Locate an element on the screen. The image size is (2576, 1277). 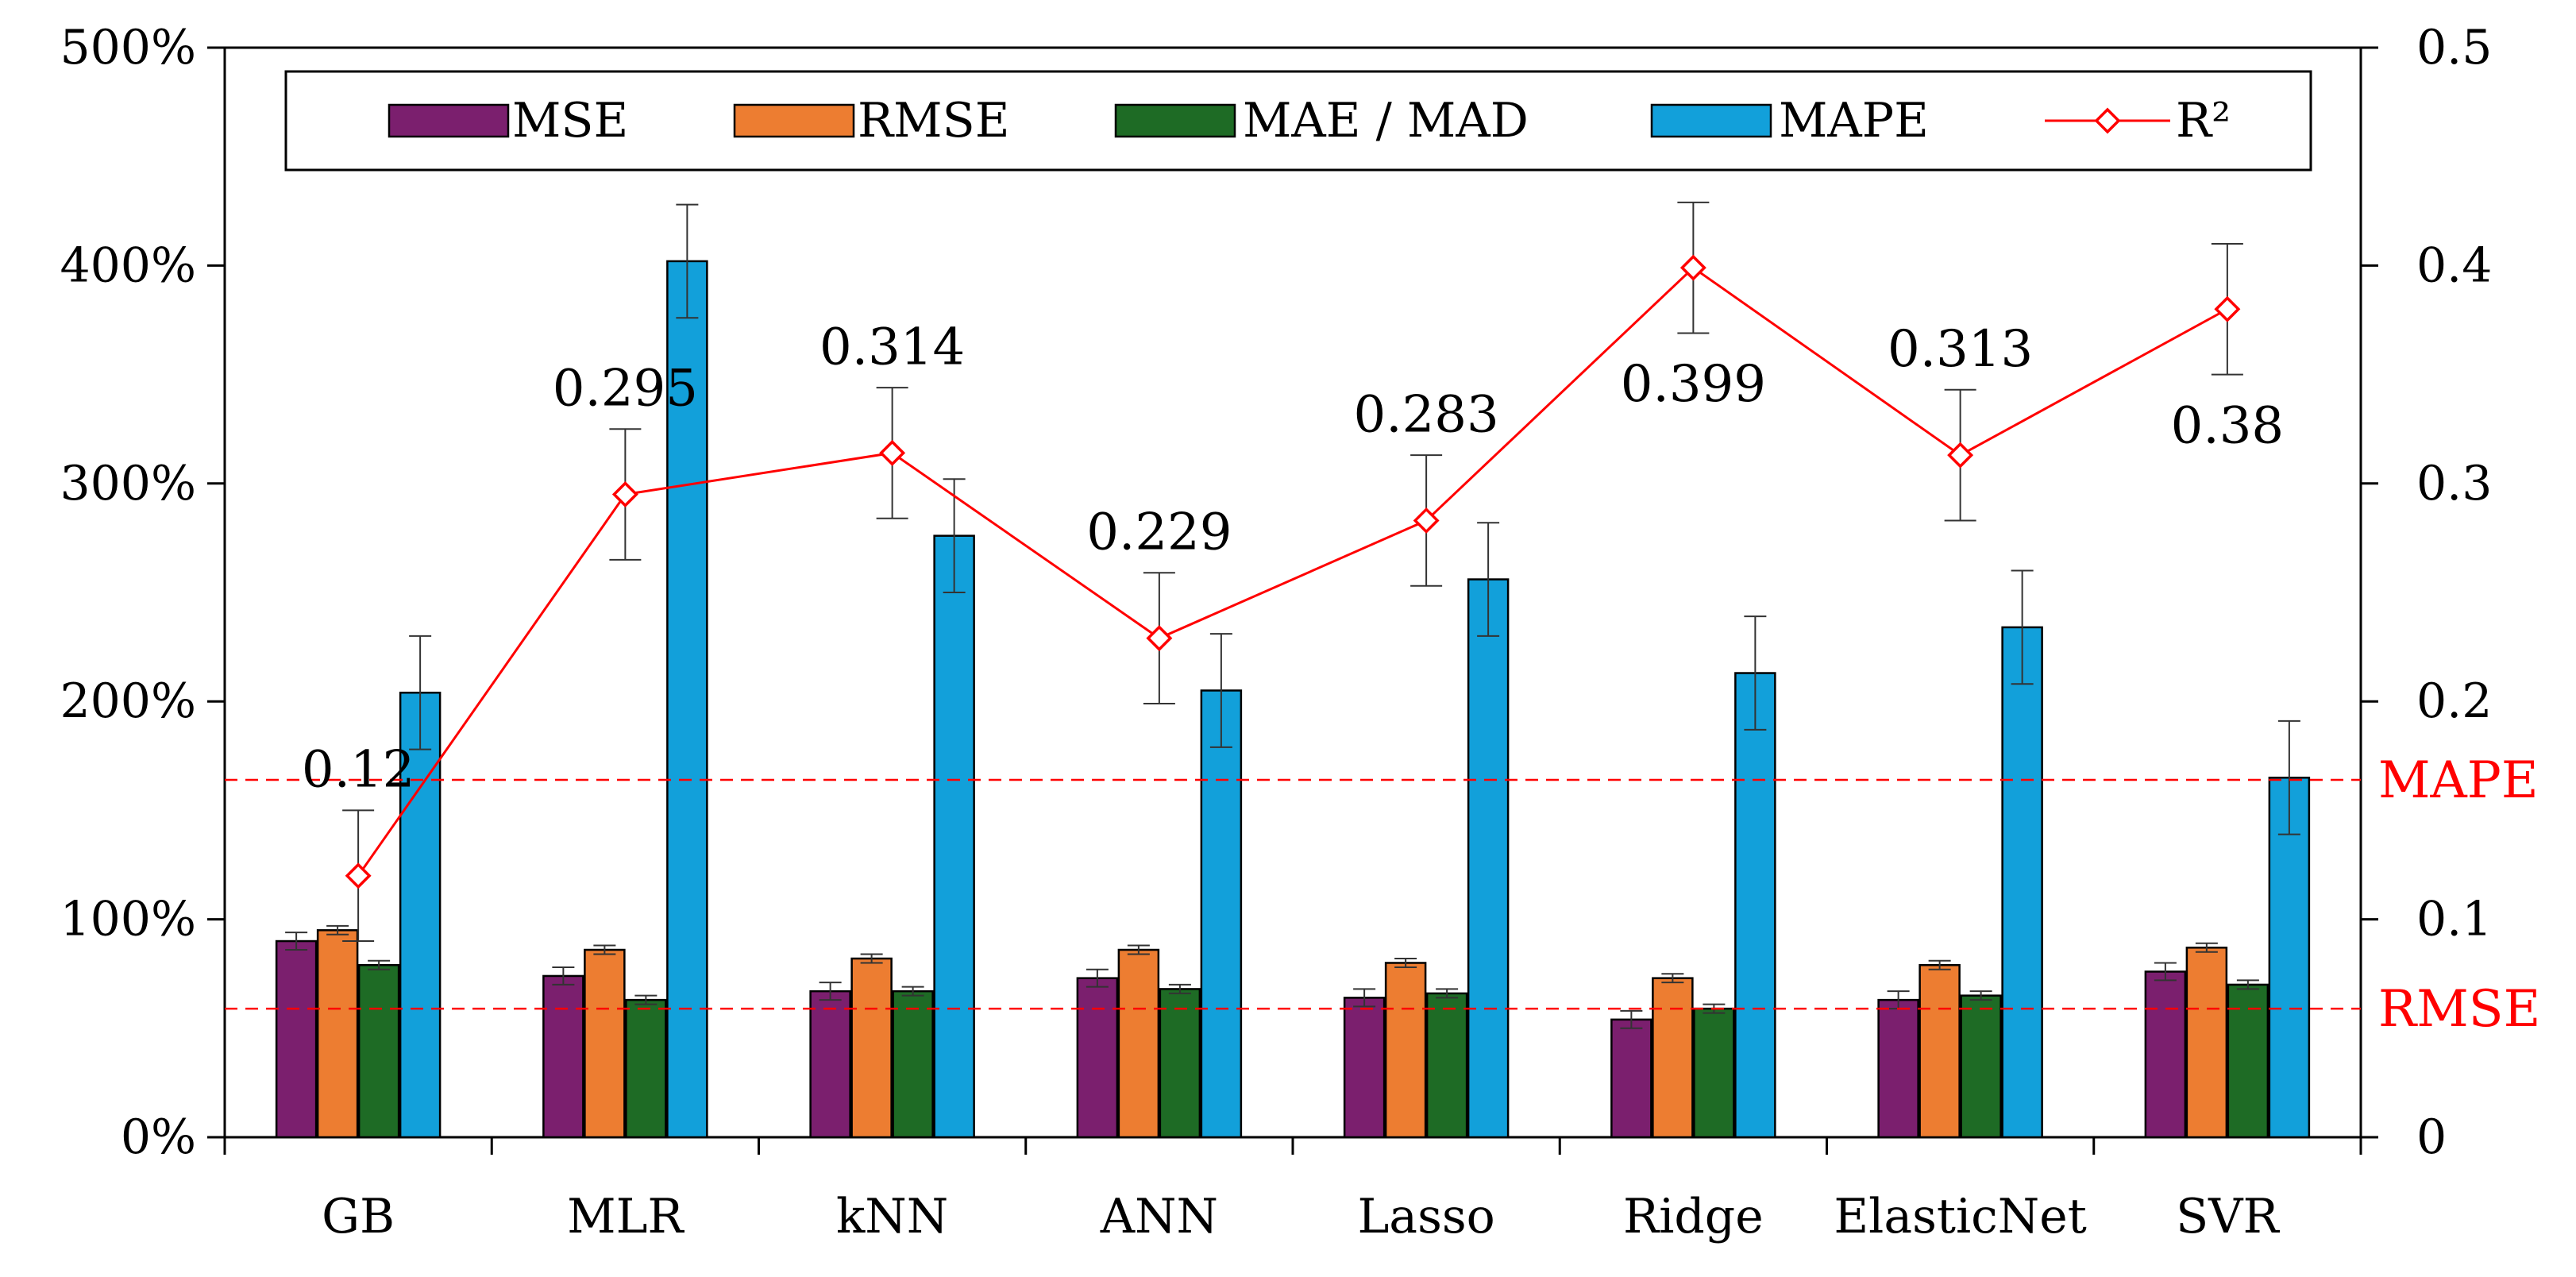
y-right-tick-label: 0.3 is located at coordinates (2454, 483).